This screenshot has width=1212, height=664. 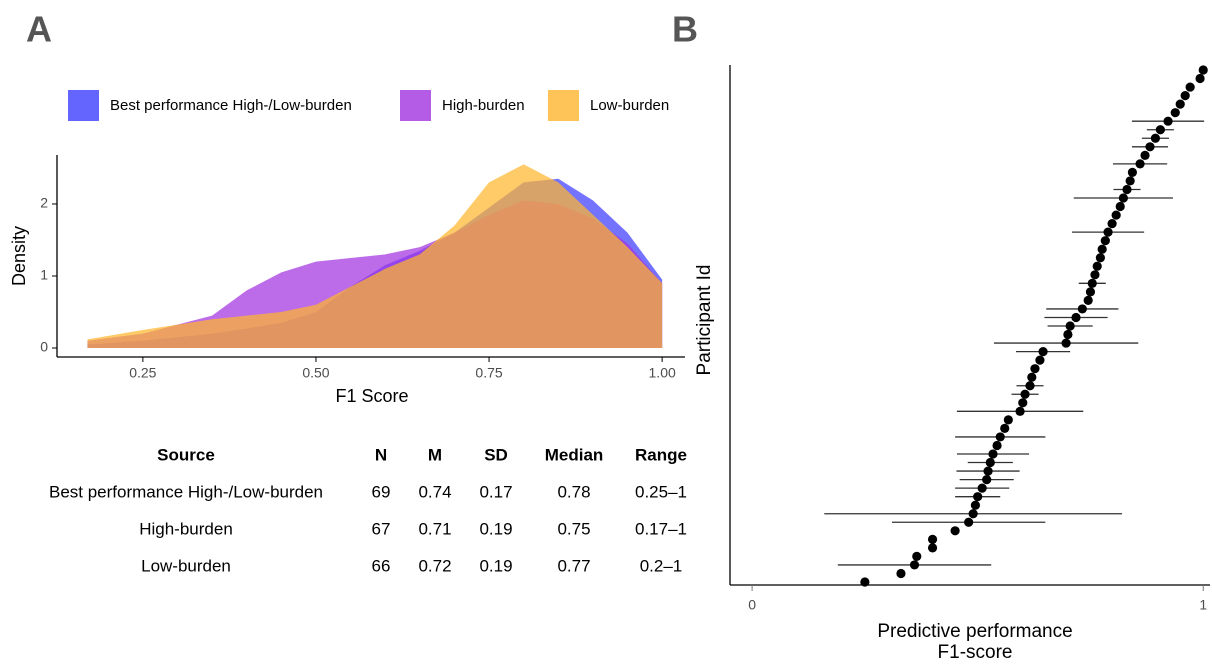 I want to click on x-tick-label: 1.00, so click(x=662, y=373).